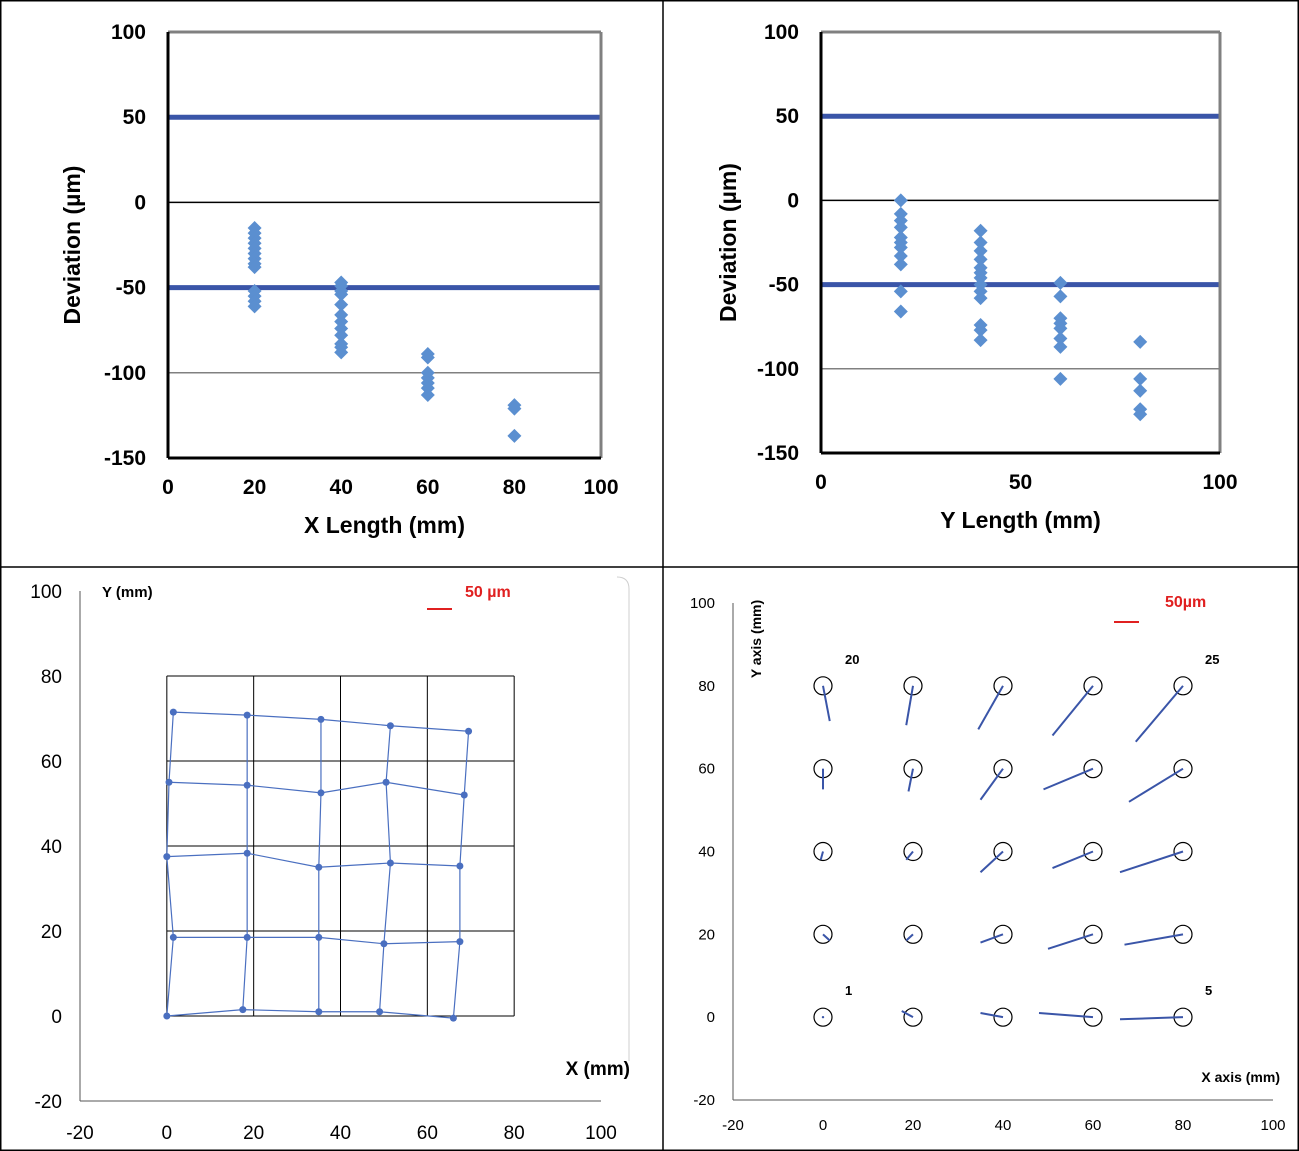 Image resolution: width=1299 pixels, height=1151 pixels. Describe the element at coordinates (1020, 482) in the screenshot. I see `x-tick-label: 50` at that location.